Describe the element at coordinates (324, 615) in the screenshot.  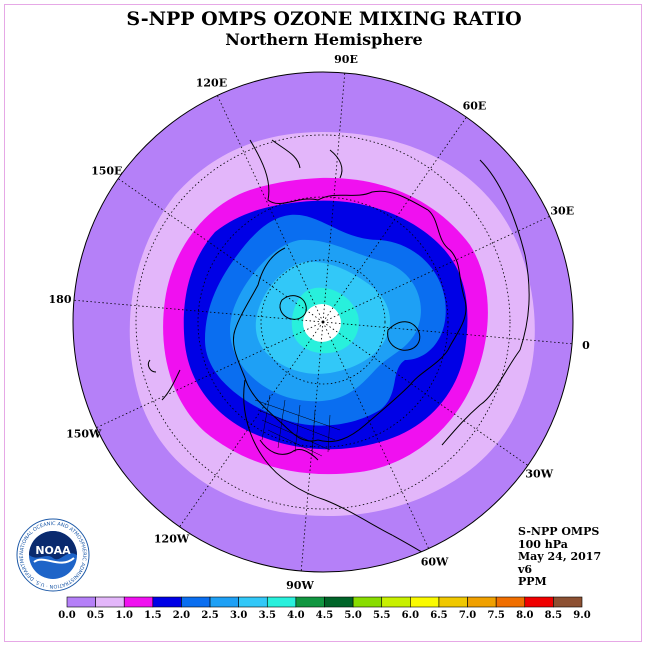
I see `colorbar-tick-label: 4.5` at that location.